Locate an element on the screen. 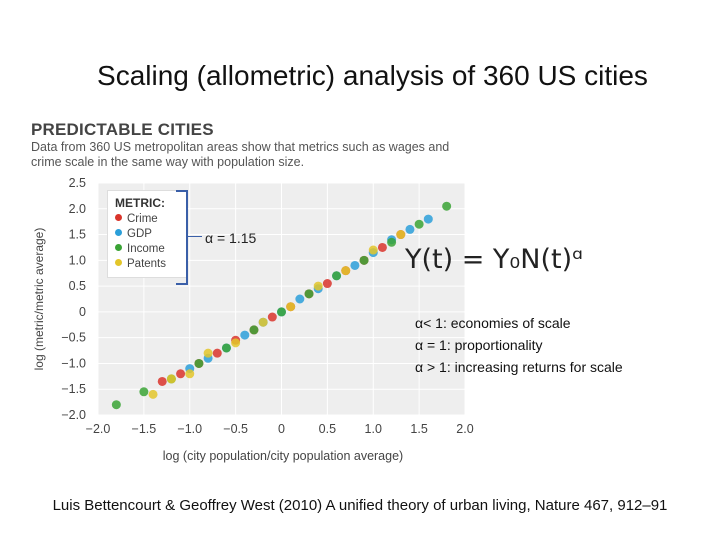 The image size is (720, 540). scaling-formula: Y(t) = Y₀N(t)ᵅ is located at coordinates (494, 259).